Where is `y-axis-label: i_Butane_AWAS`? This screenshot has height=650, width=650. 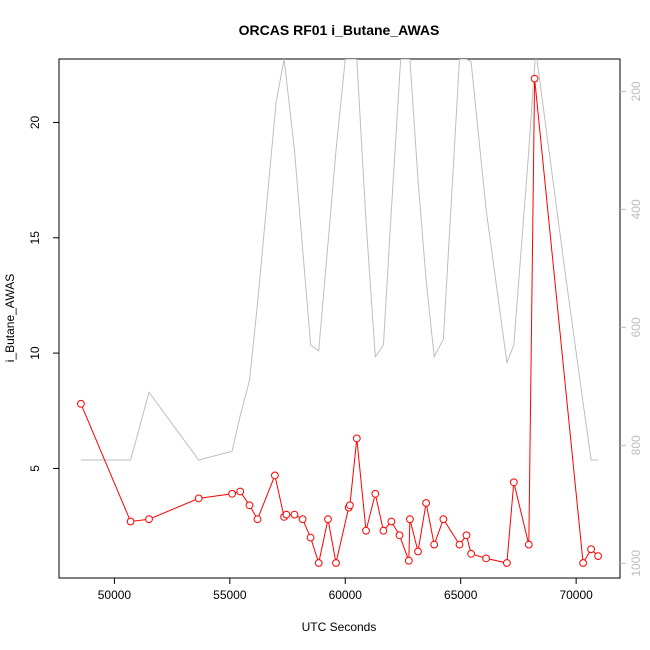 y-axis-label: i_Butane_AWAS is located at coordinates (10, 318).